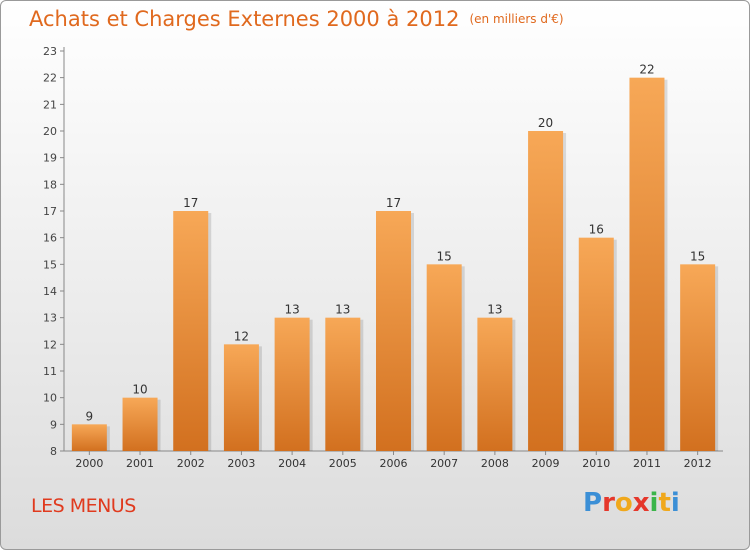  I want to click on logo-letter: r, so click(608, 503).